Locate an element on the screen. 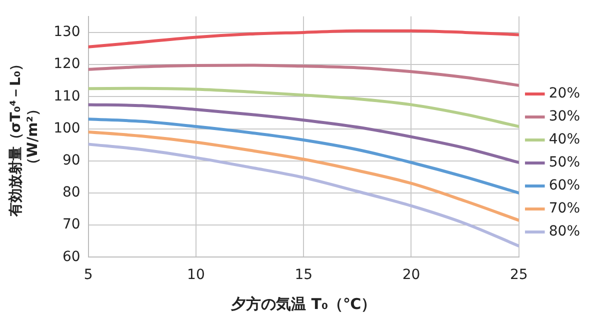 The height and width of the screenshot is (320, 600). legend-label: 60% is located at coordinates (564, 186).